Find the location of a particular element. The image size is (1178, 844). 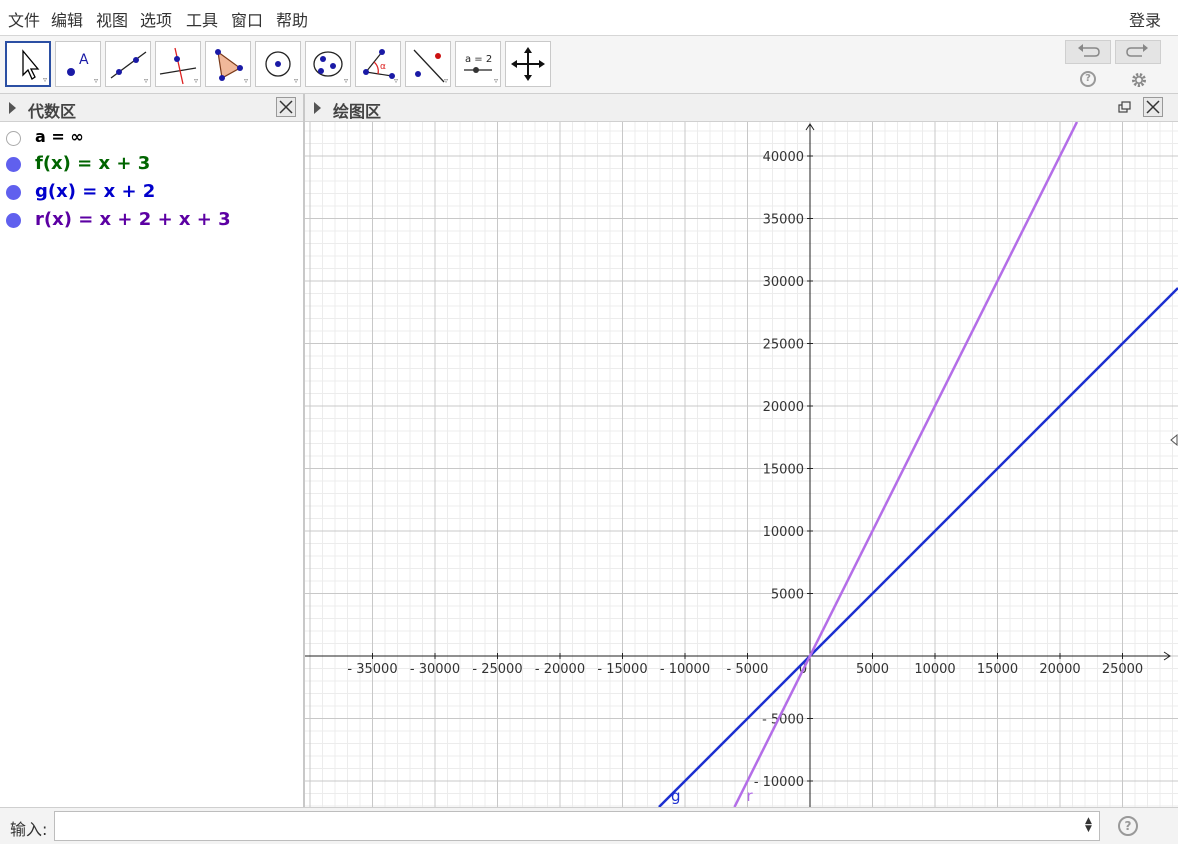

algebra-item-text: r(x) = x + 2 + x + 3 is located at coordinates (133, 219).